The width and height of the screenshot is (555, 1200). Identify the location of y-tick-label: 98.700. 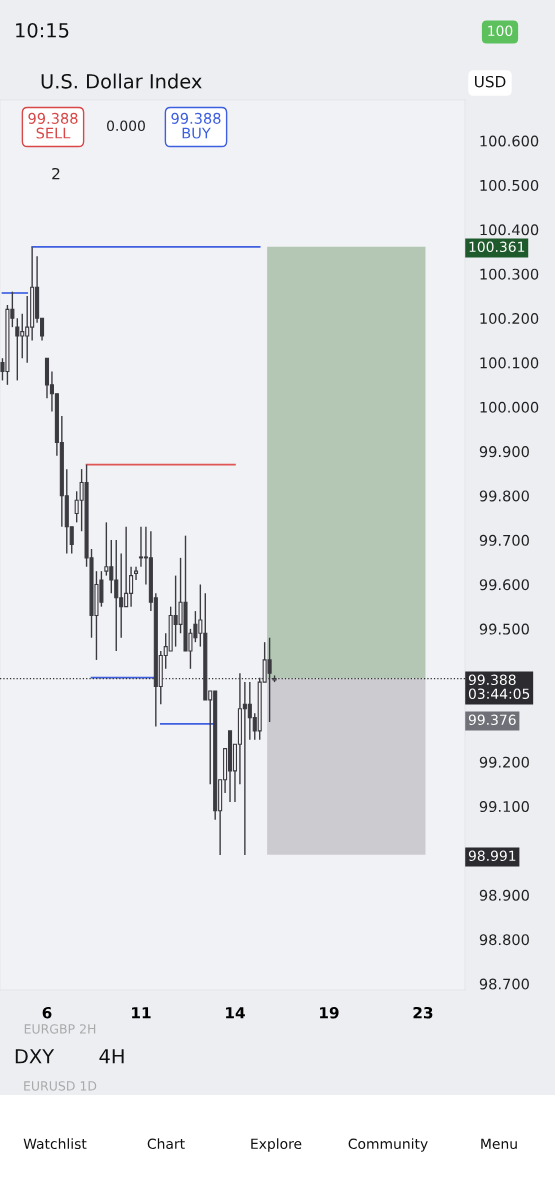
(504, 984).